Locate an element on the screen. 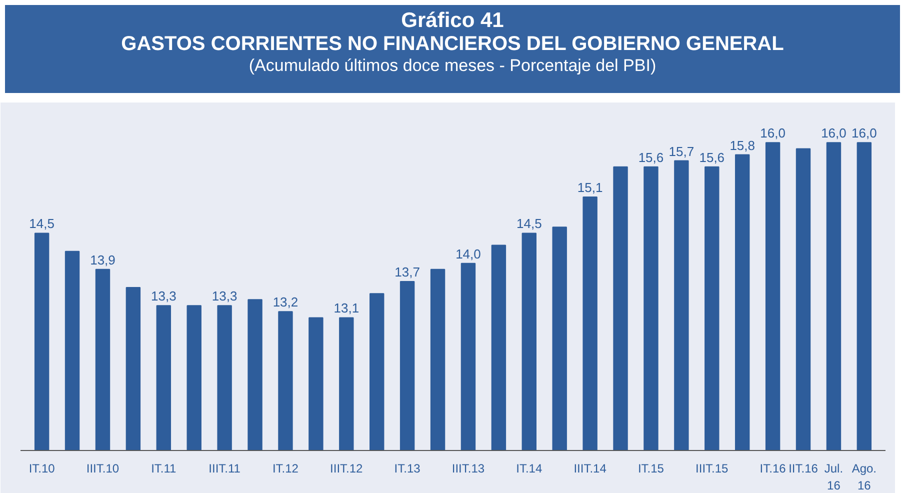 The height and width of the screenshot is (493, 905). data-label: 15,8 is located at coordinates (743, 145).